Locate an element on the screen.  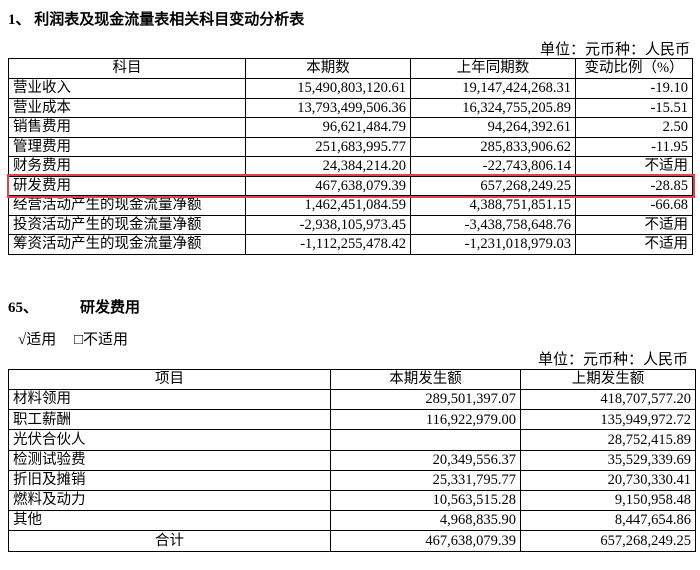
value-cell: 28,752,415.89 is located at coordinates (608, 440).